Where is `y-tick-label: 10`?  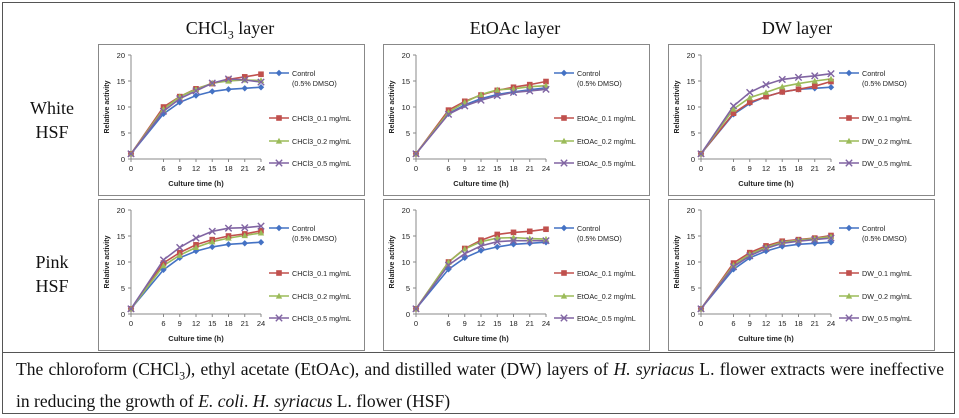
y-tick-label: 10 is located at coordinates (691, 107).